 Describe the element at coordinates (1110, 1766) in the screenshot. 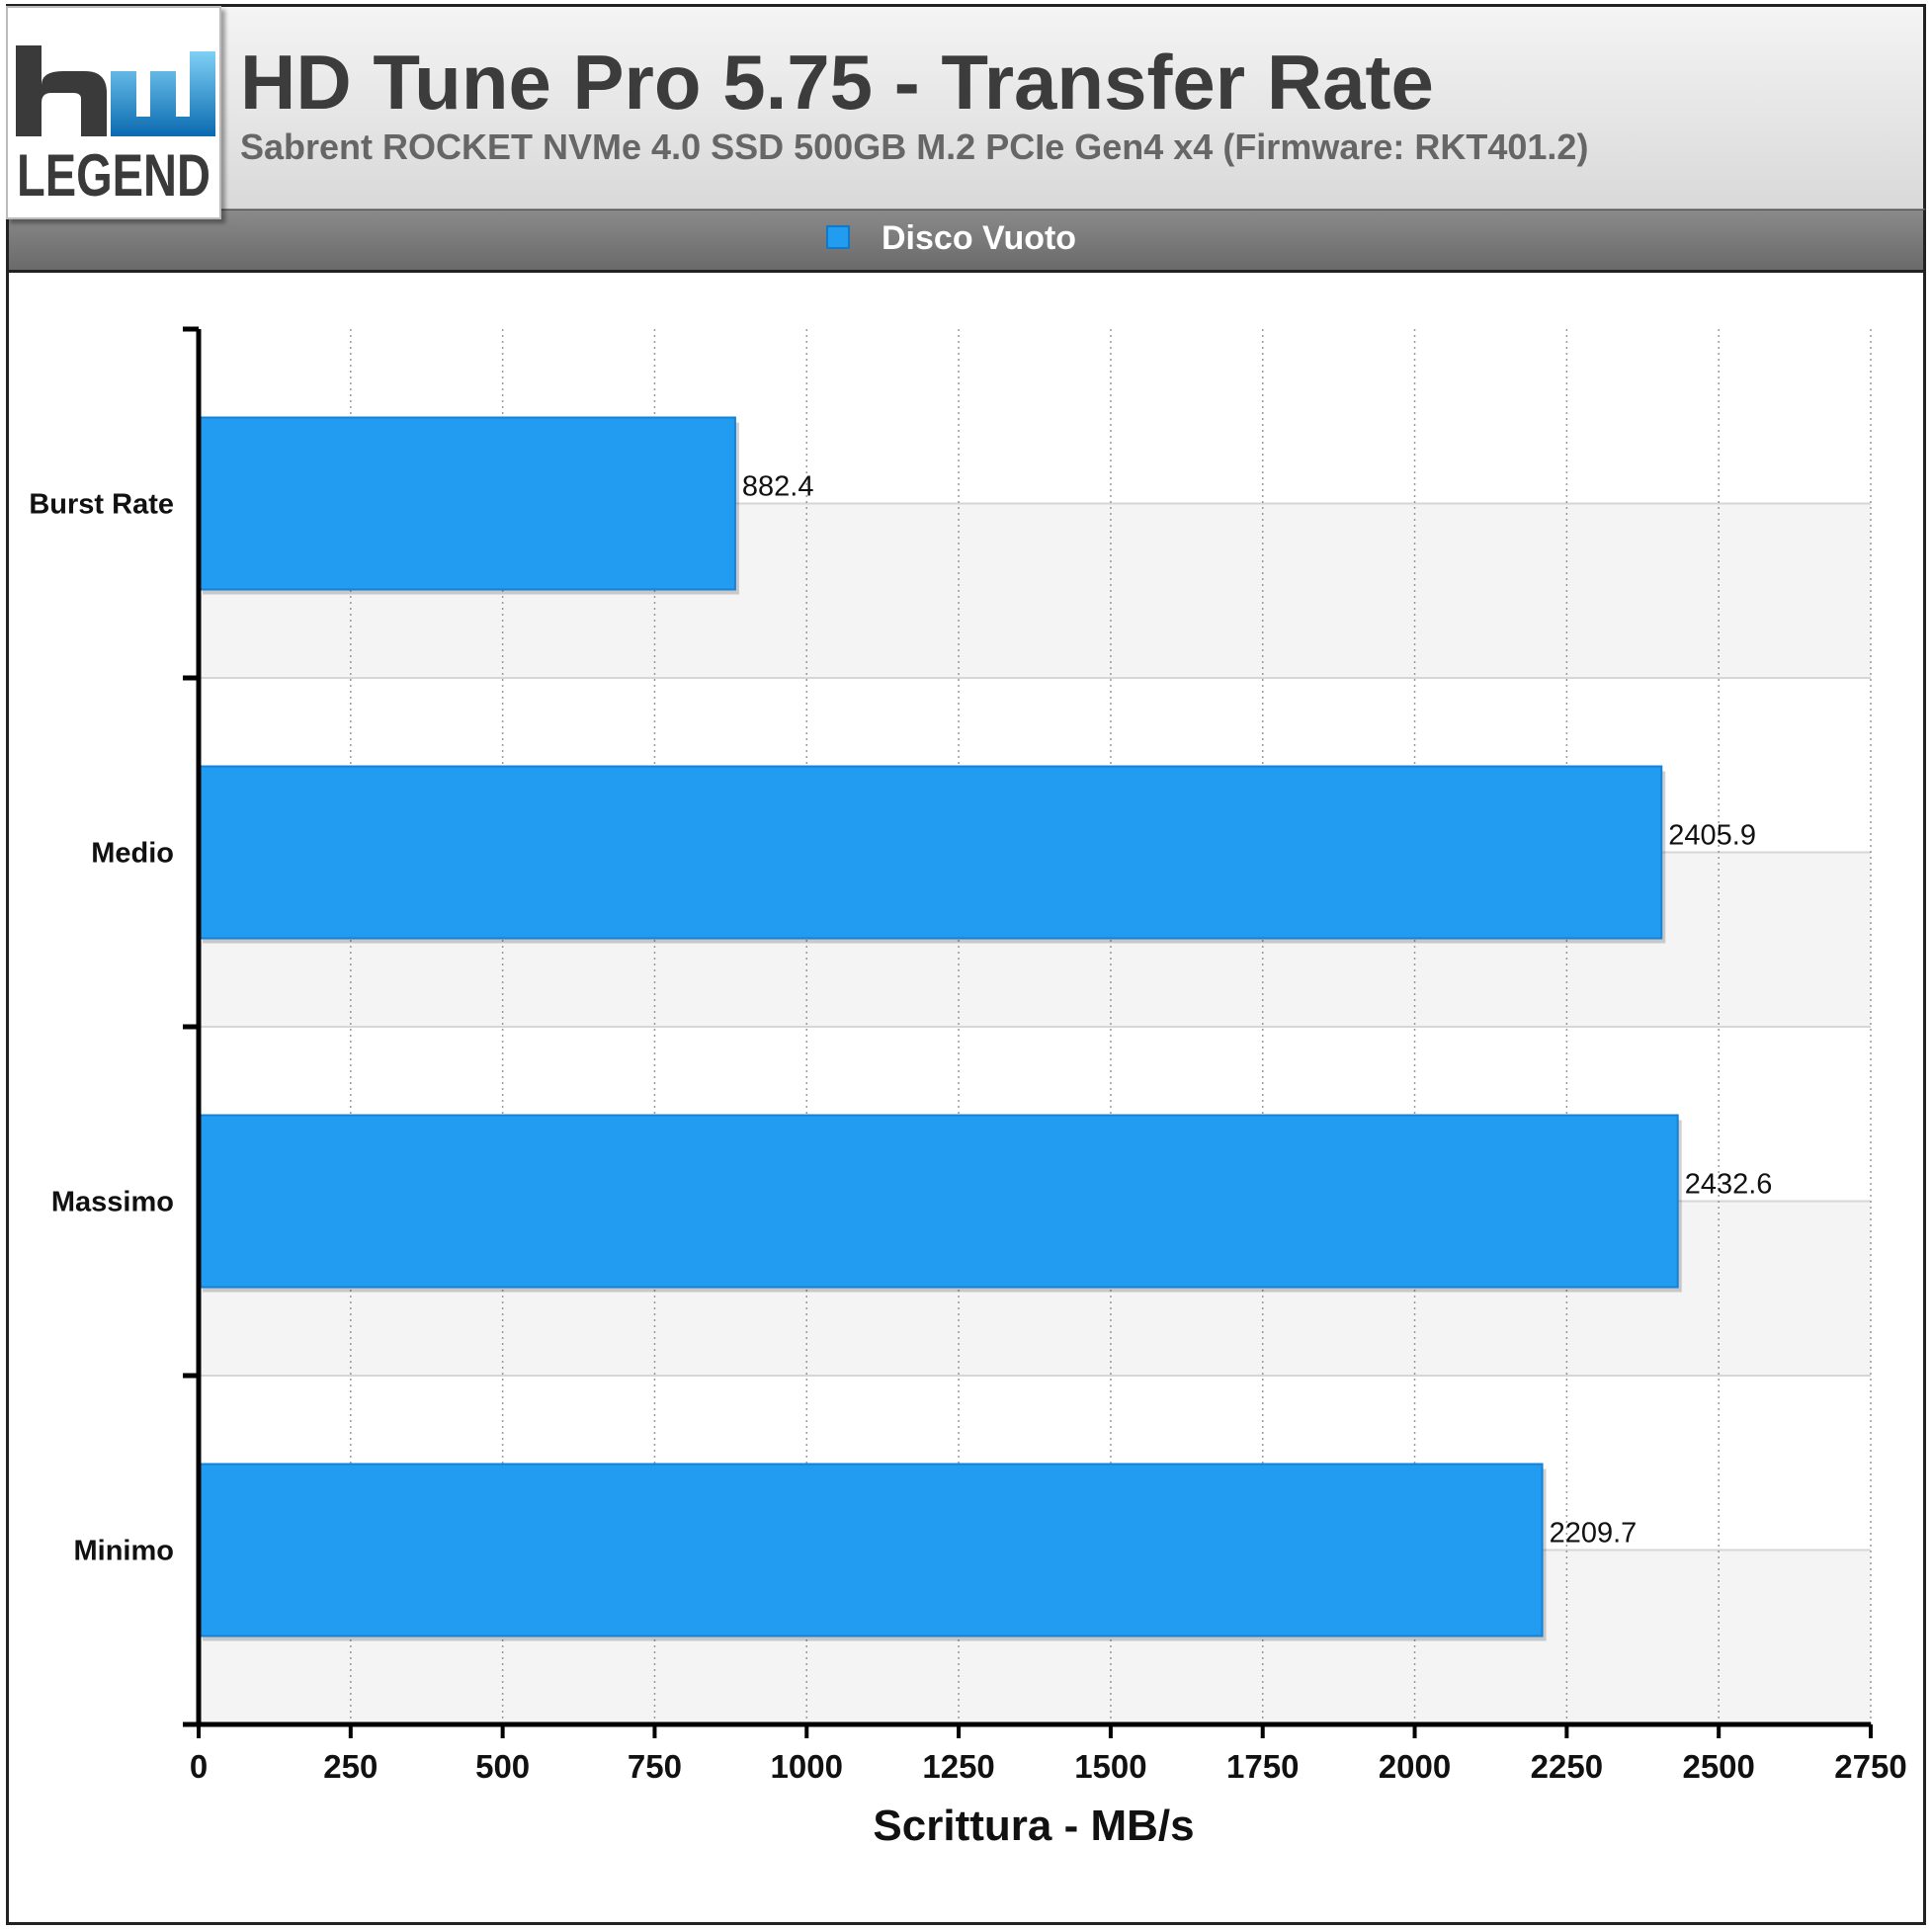

I see `x-tick-label: 1500` at that location.